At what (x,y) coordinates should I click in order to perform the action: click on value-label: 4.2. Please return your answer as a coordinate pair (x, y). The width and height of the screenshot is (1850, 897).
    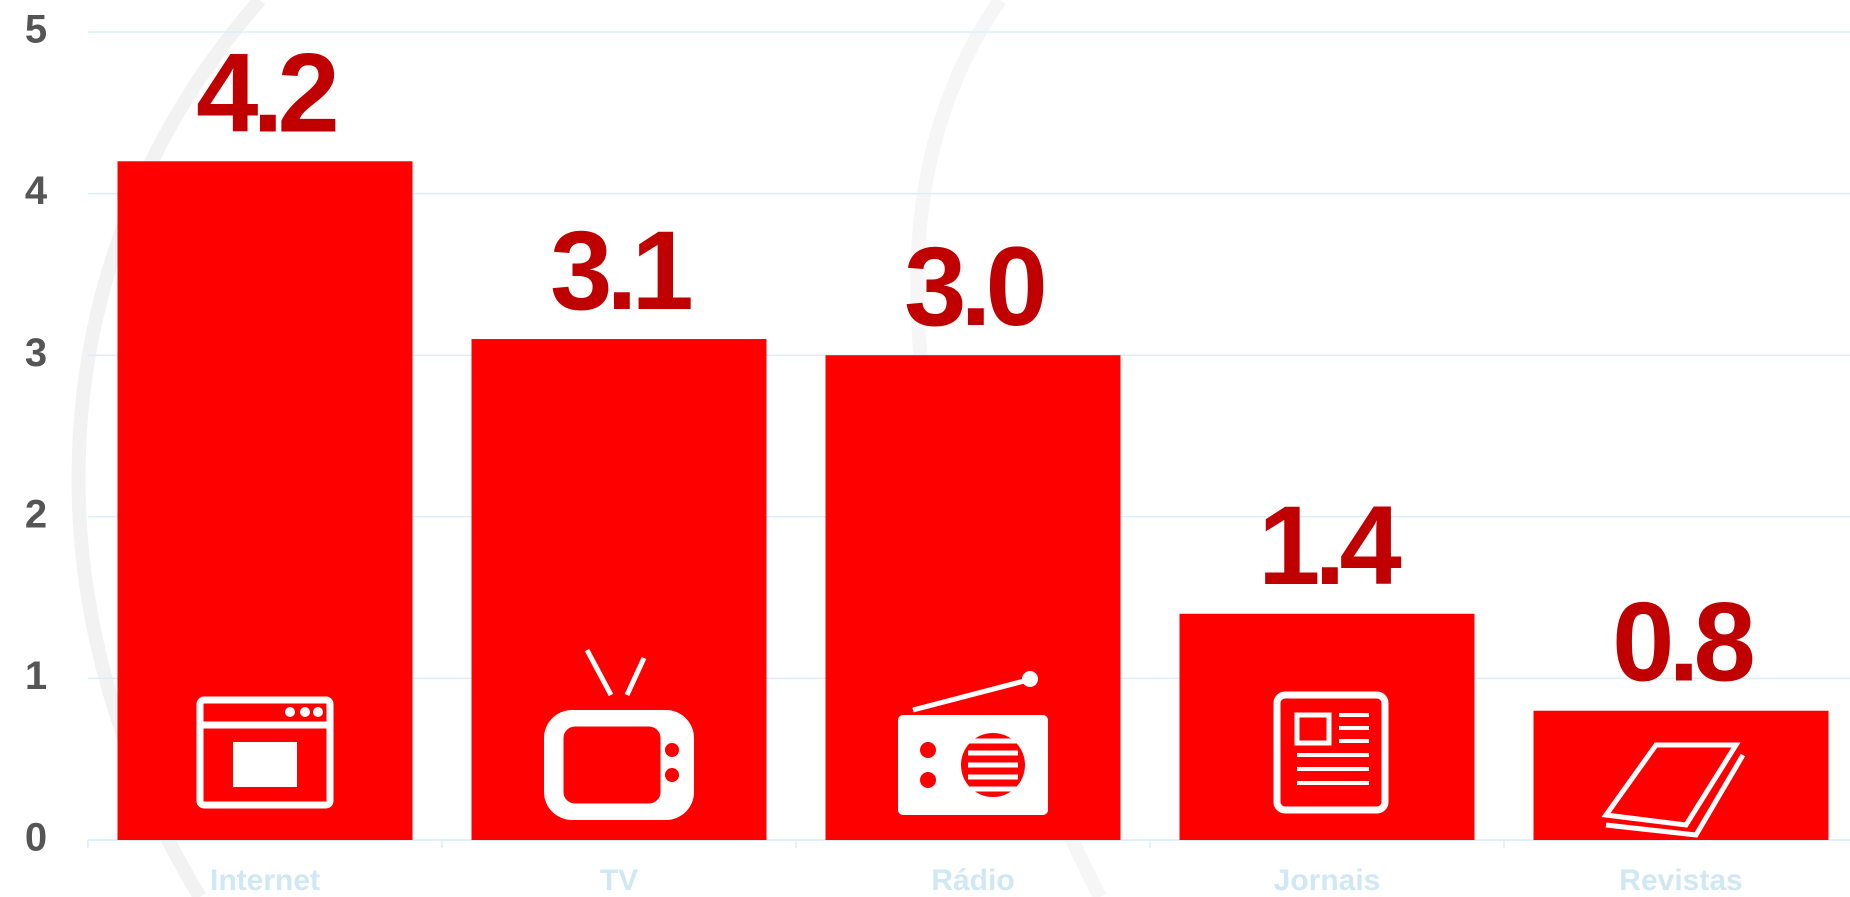
    Looking at the image, I should click on (265, 92).